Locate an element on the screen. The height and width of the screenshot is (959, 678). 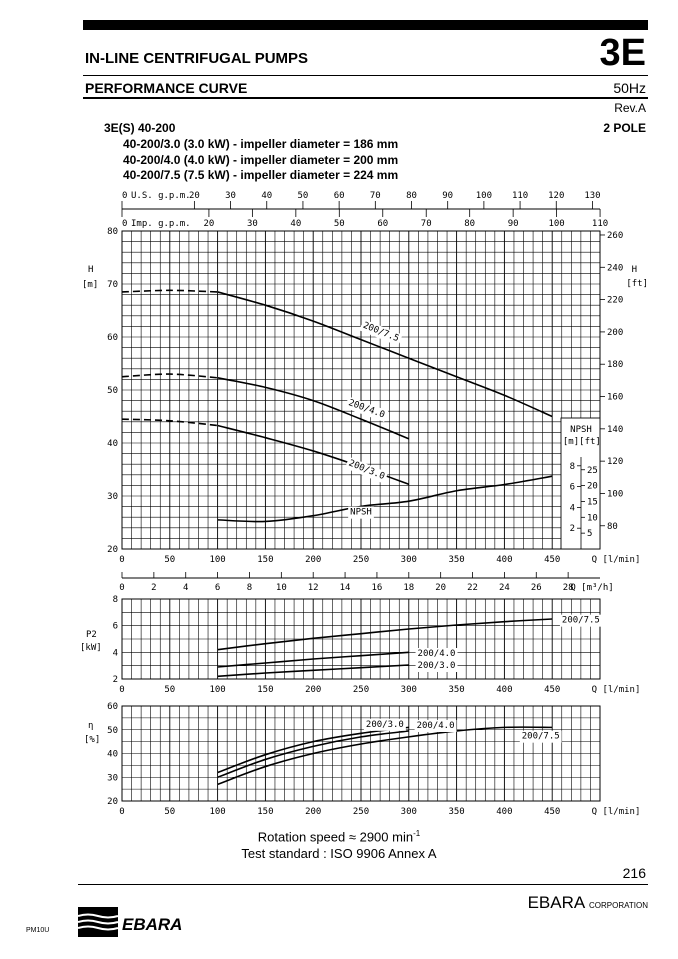
page-number: 216 is located at coordinates (634, 873).